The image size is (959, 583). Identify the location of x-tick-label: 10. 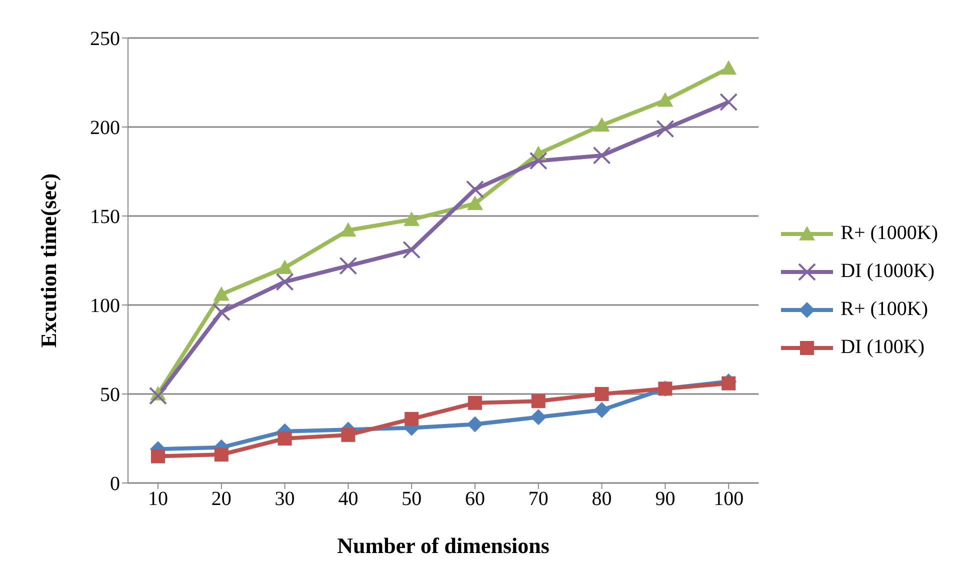
(158, 499).